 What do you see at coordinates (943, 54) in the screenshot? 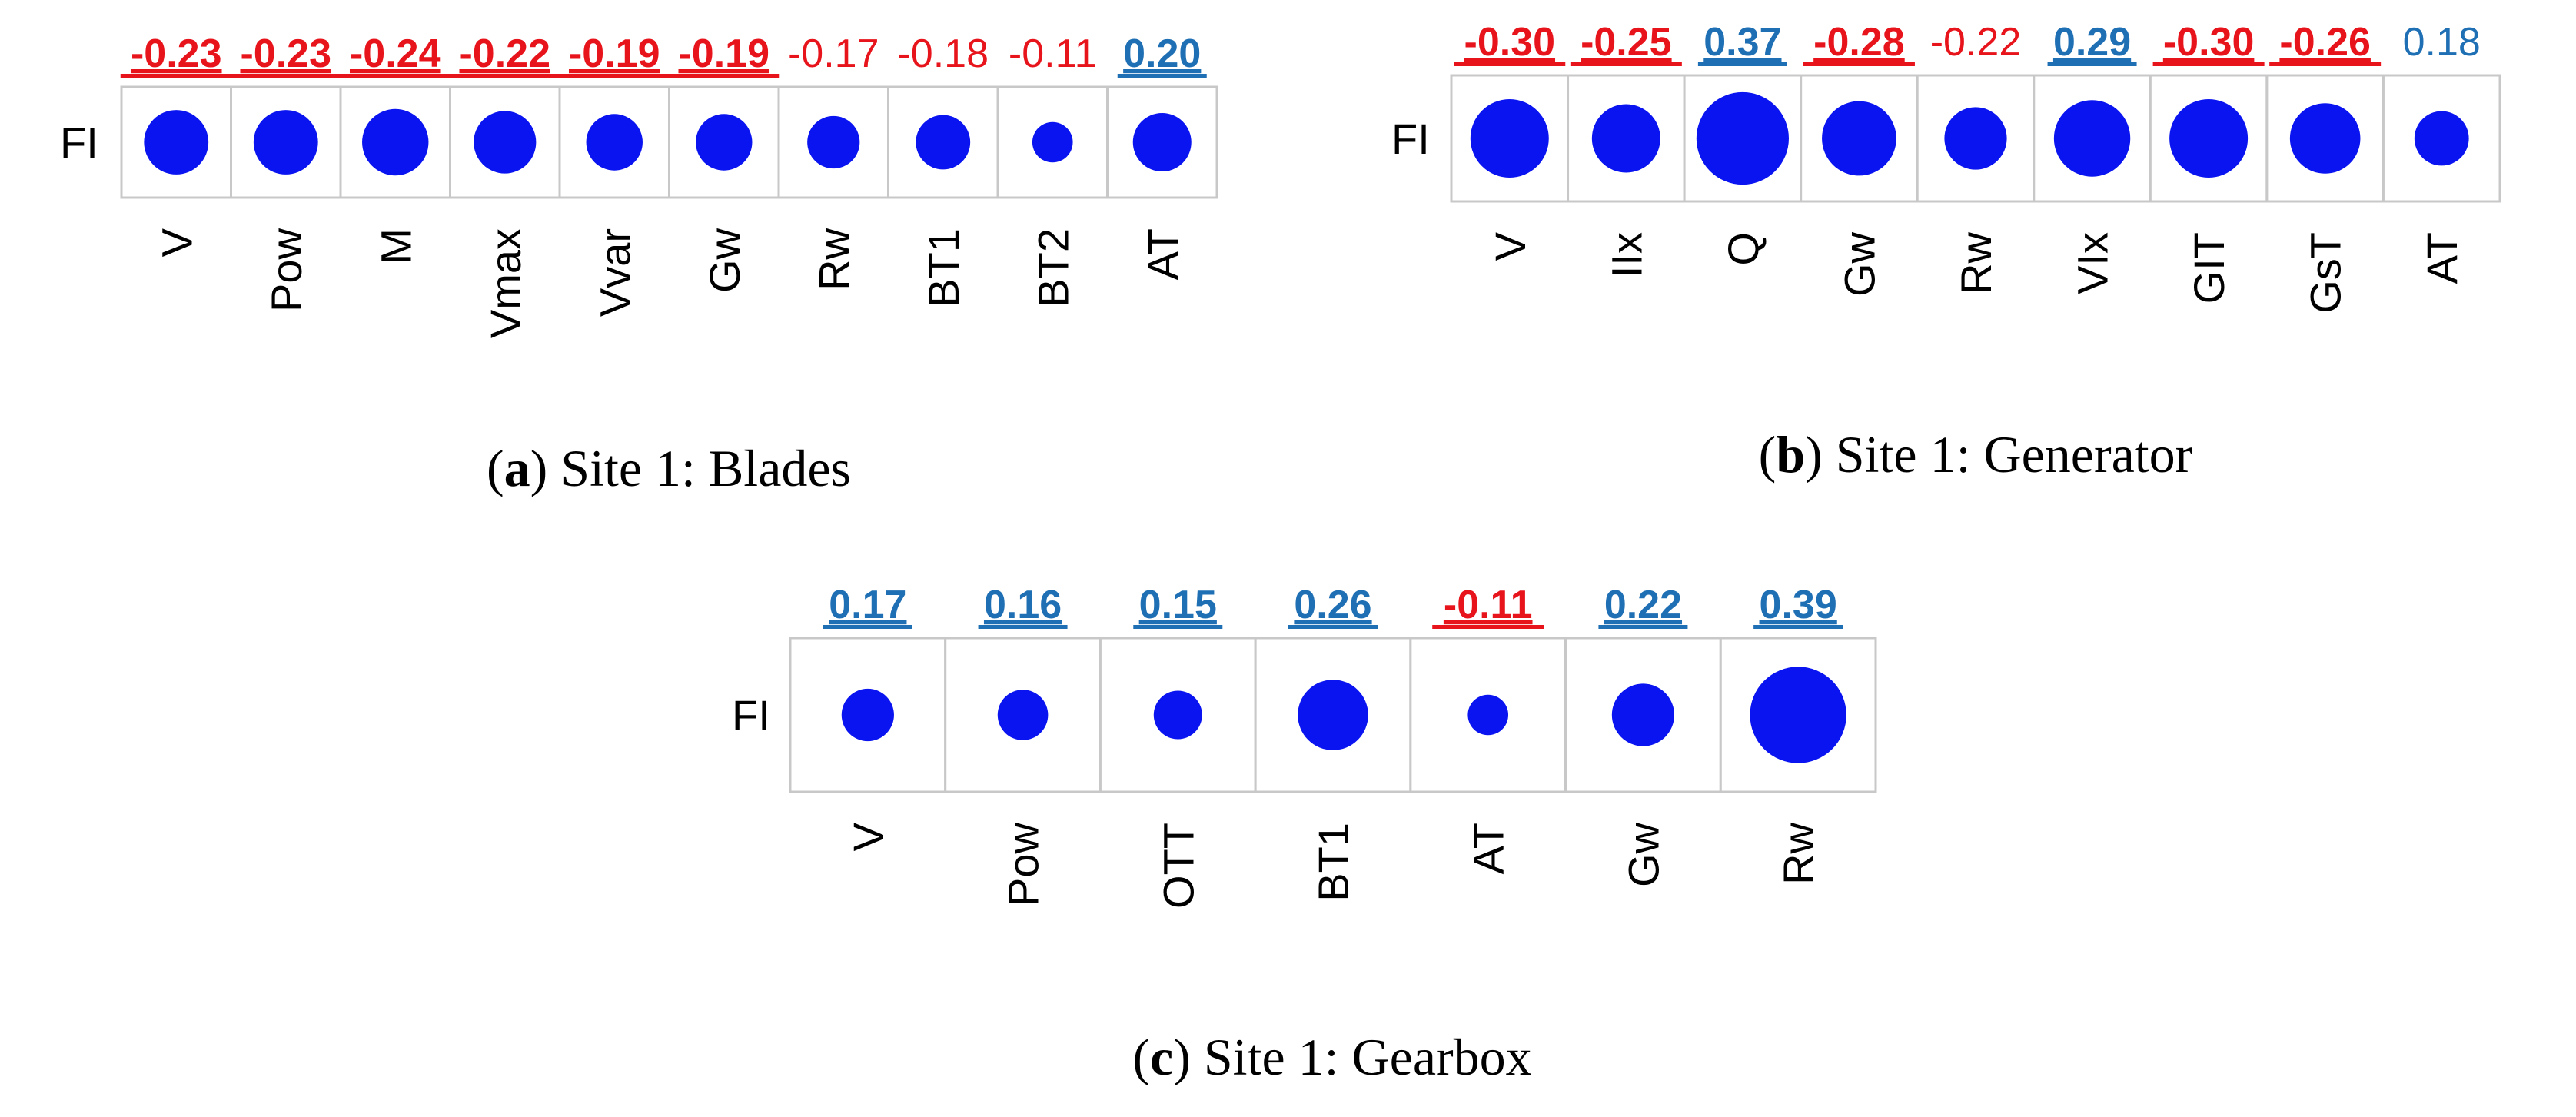
I see `correlation-value-label: -0.18` at bounding box center [943, 54].